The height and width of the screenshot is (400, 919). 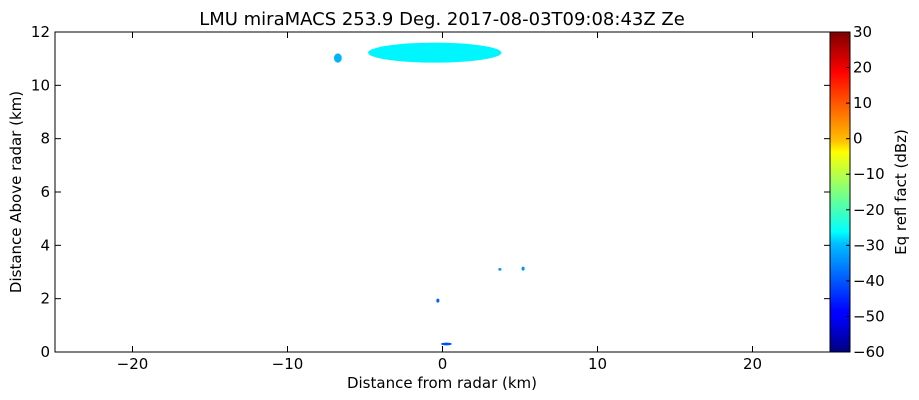 What do you see at coordinates (869, 245) in the screenshot?
I see `colorbar-tick-label: −30` at bounding box center [869, 245].